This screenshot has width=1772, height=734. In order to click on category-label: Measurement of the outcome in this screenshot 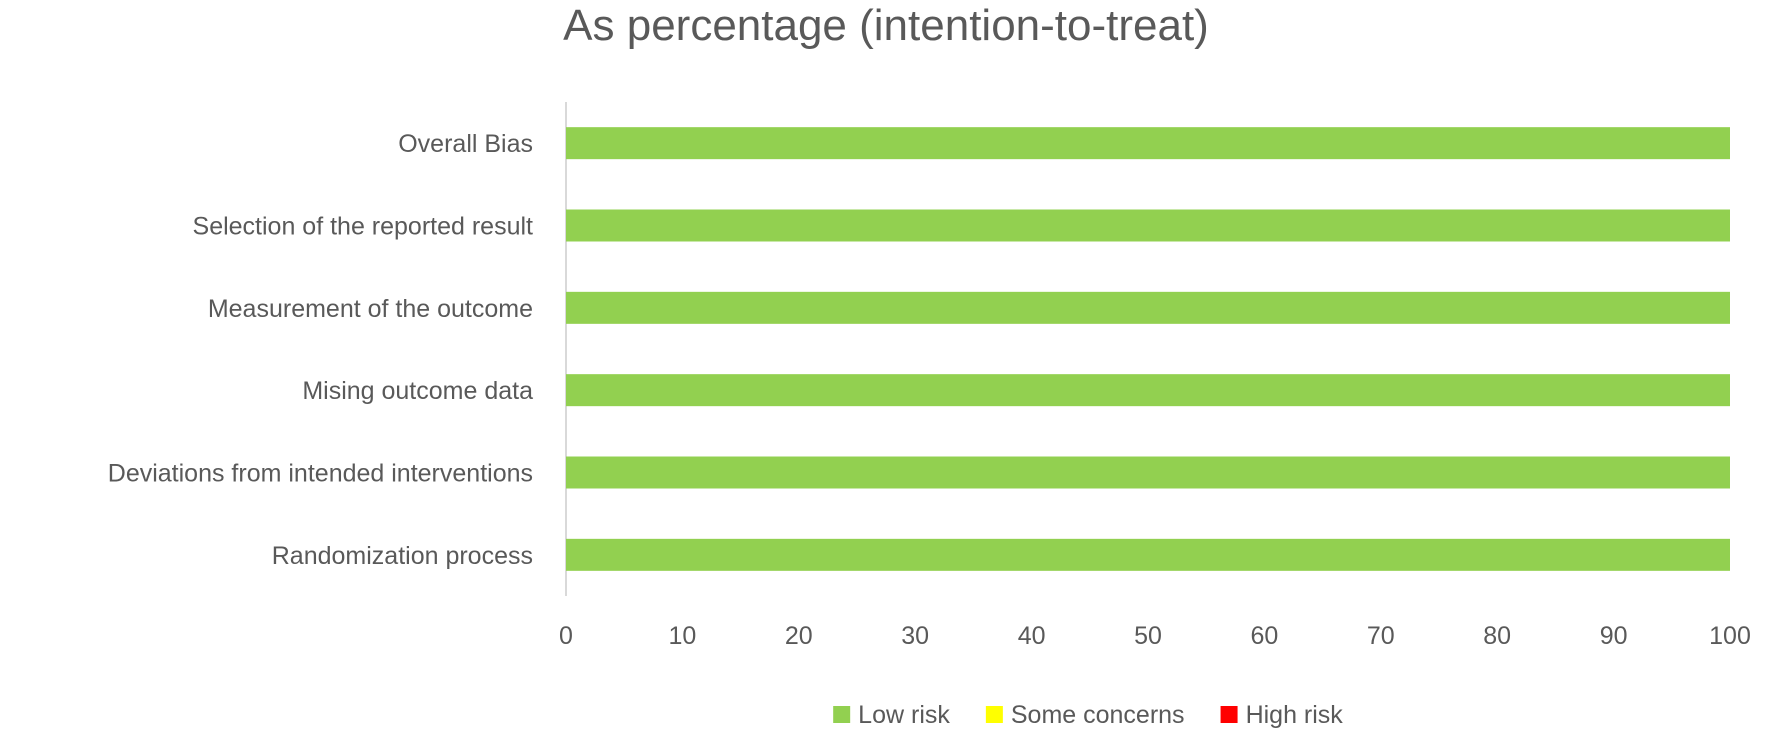, I will do `click(370, 309)`.